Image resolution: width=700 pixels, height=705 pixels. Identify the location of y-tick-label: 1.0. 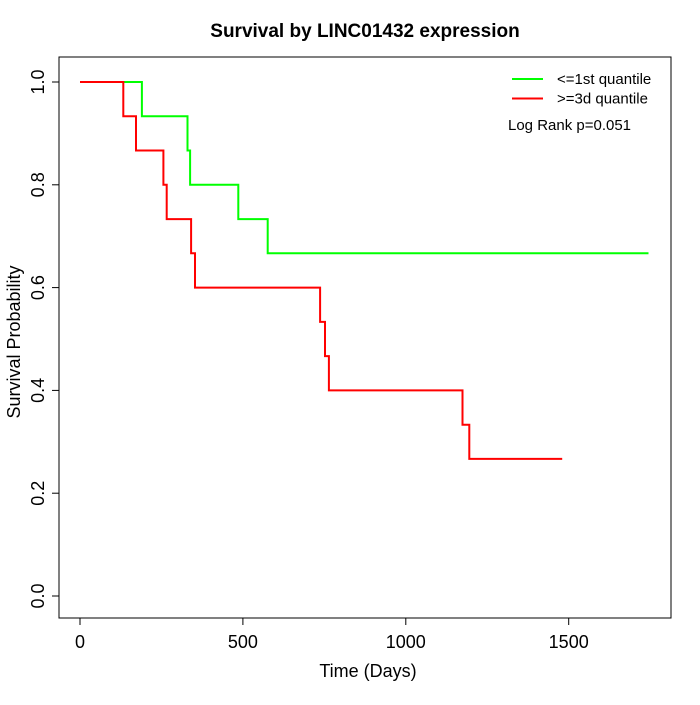
(38, 81).